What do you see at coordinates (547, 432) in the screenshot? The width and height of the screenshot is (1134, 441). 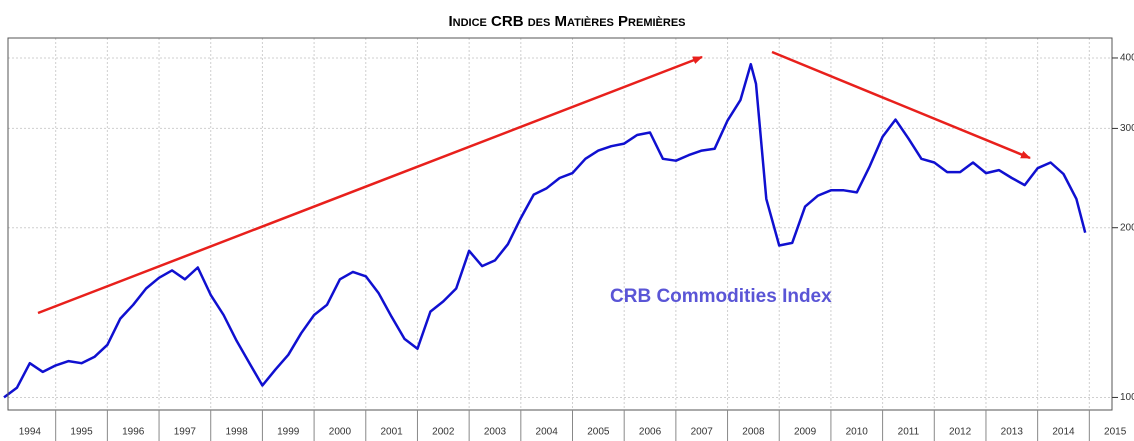 I see `x-tick-label: 2004` at bounding box center [547, 432].